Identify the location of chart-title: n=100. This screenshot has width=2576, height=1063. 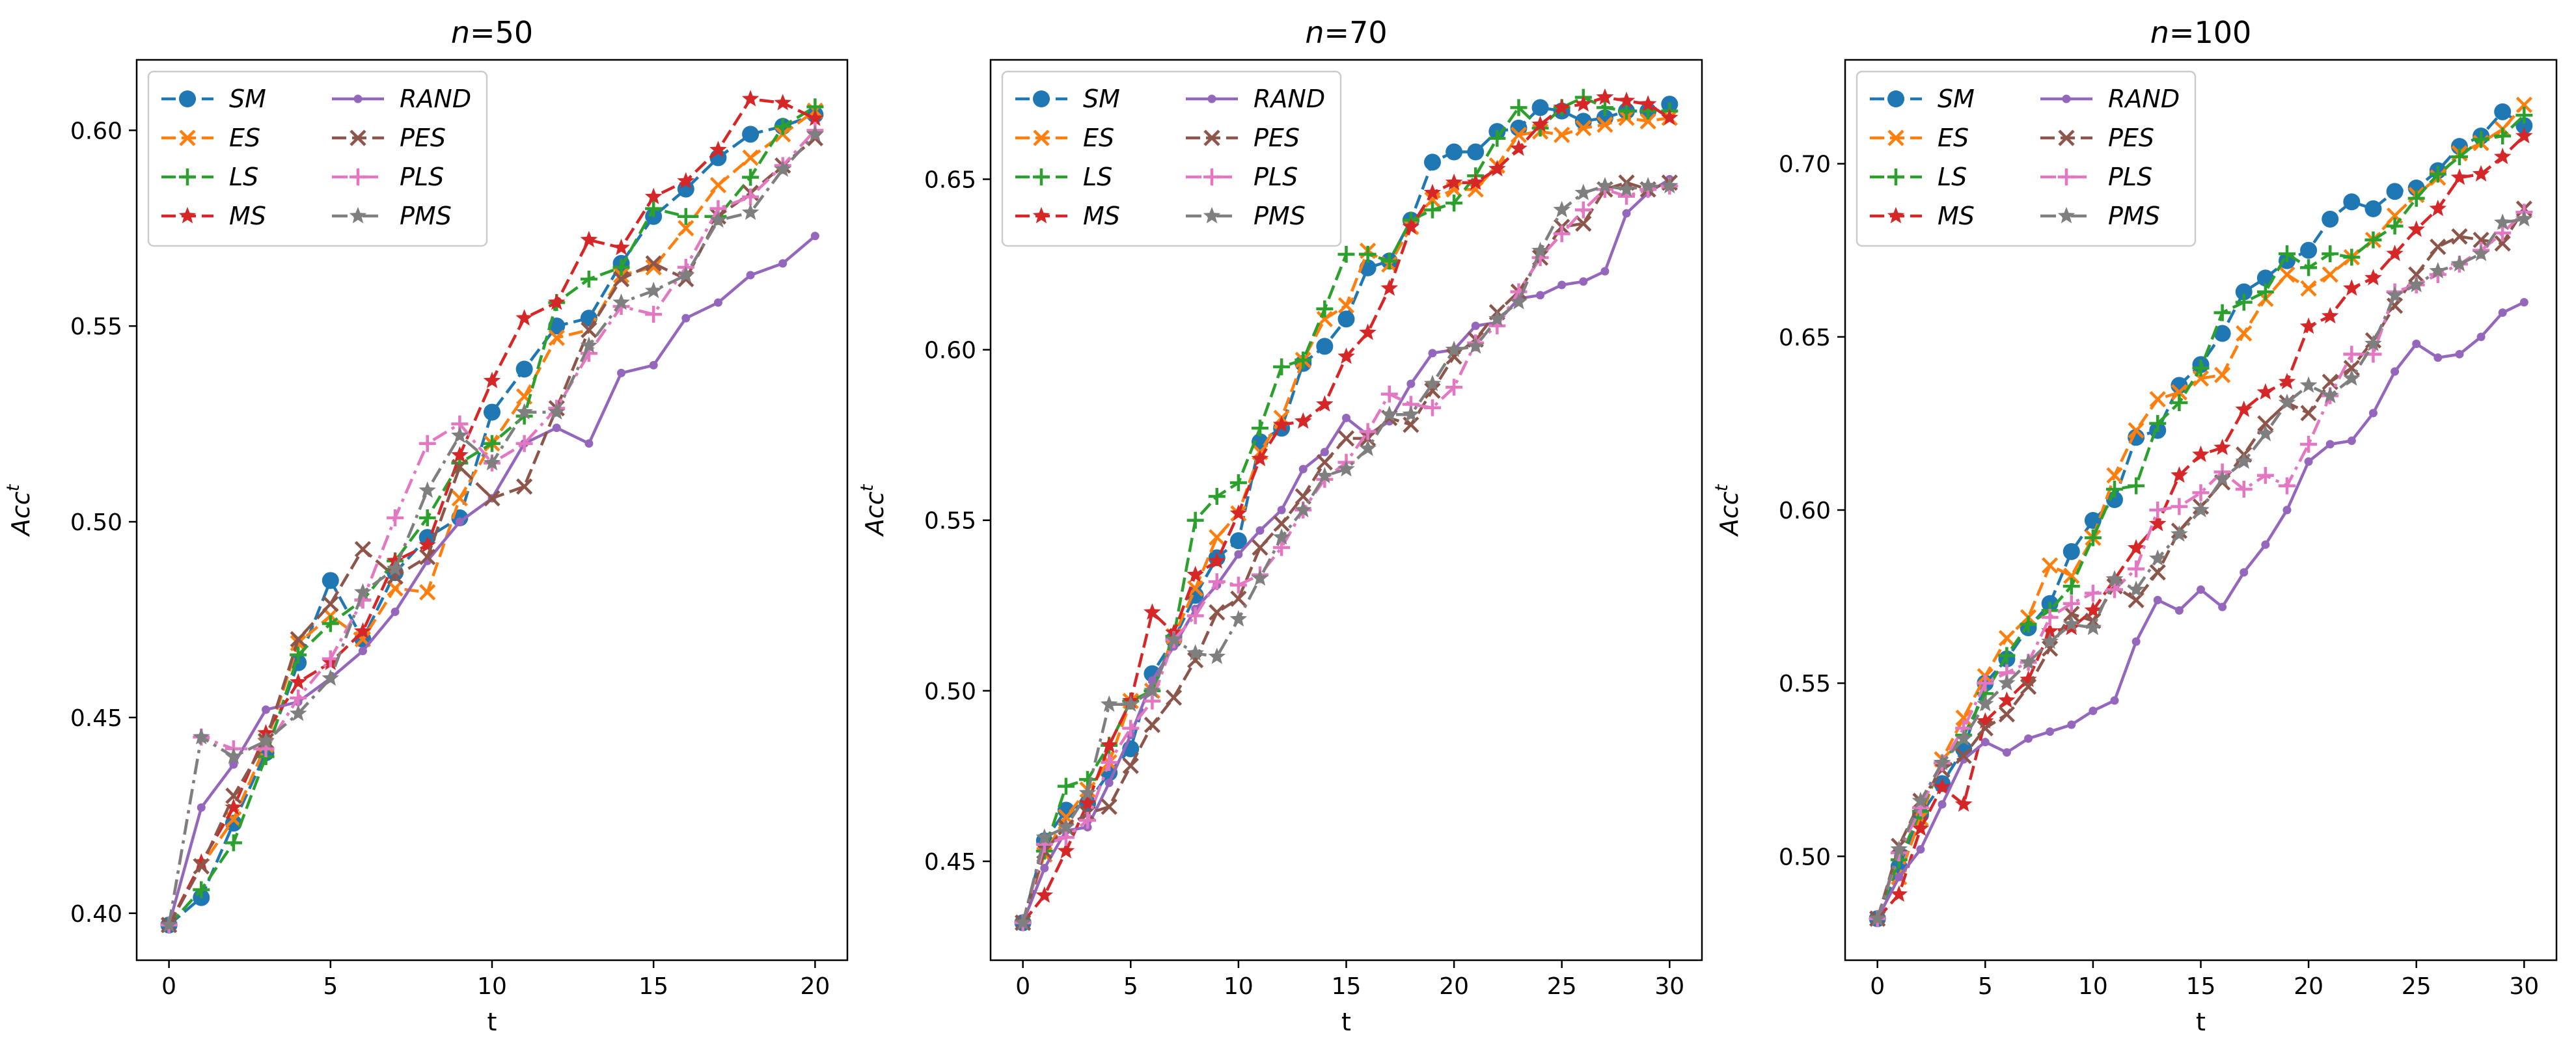
(2201, 33).